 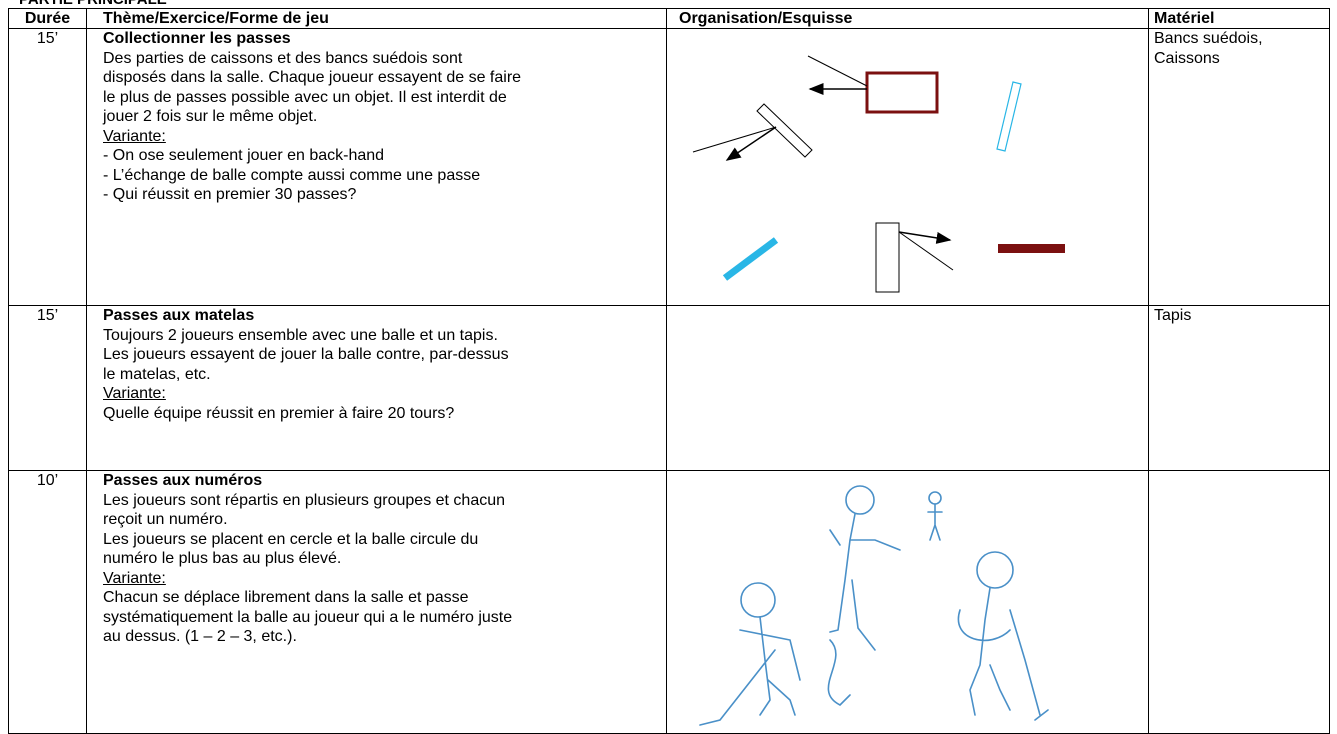 I want to click on exercise-title: Passes aux numéros, so click(x=183, y=480).